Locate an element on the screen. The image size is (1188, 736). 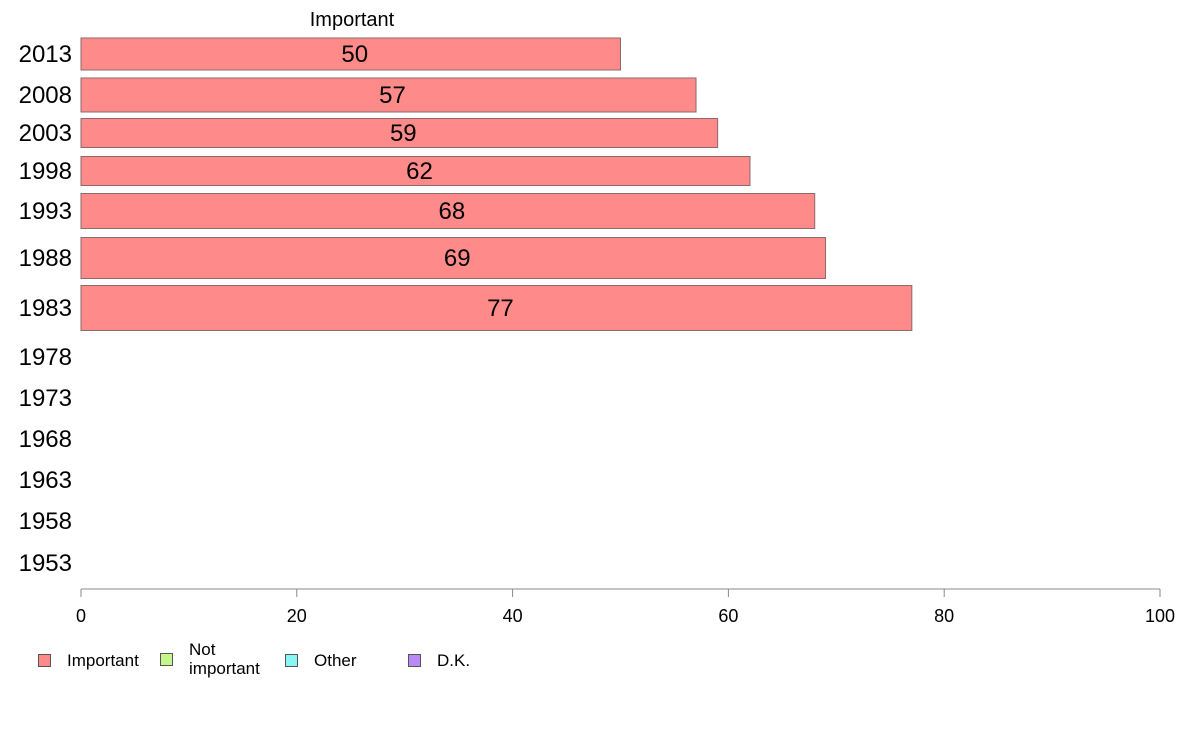
legend-label: D.K. is located at coordinates (454, 660).